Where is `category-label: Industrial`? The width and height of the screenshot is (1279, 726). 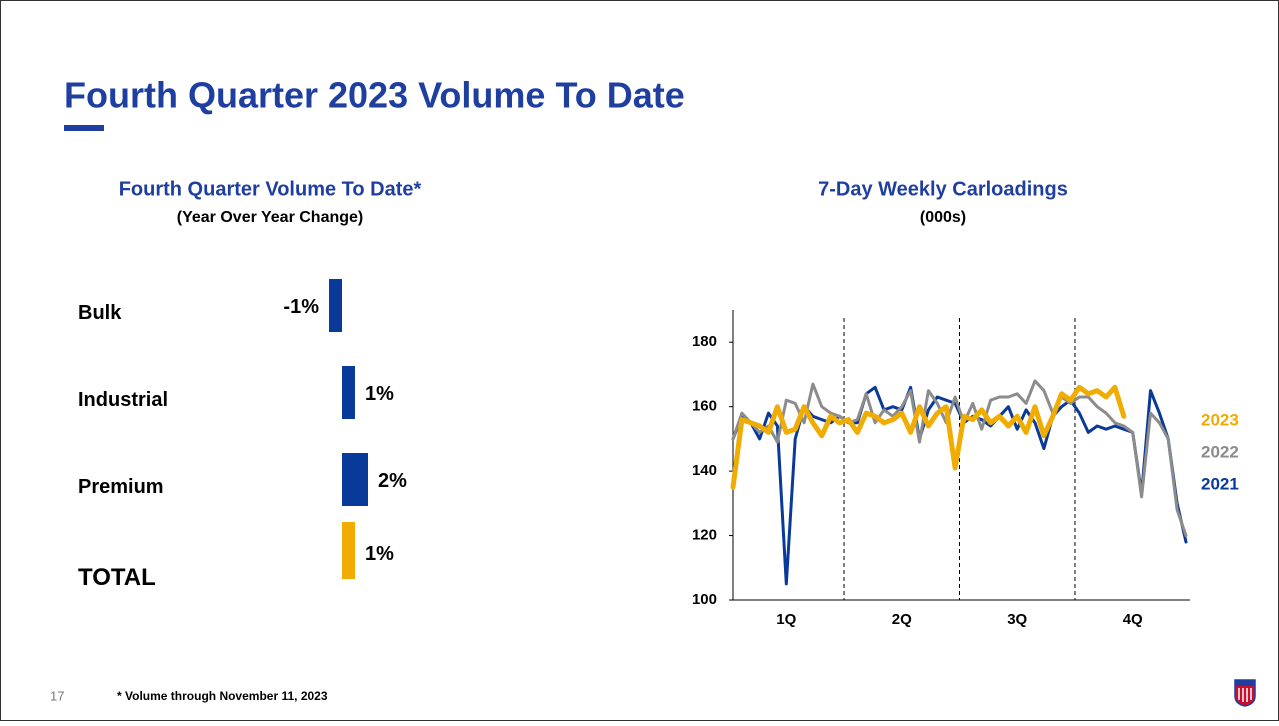
category-label: Industrial is located at coordinates (123, 400).